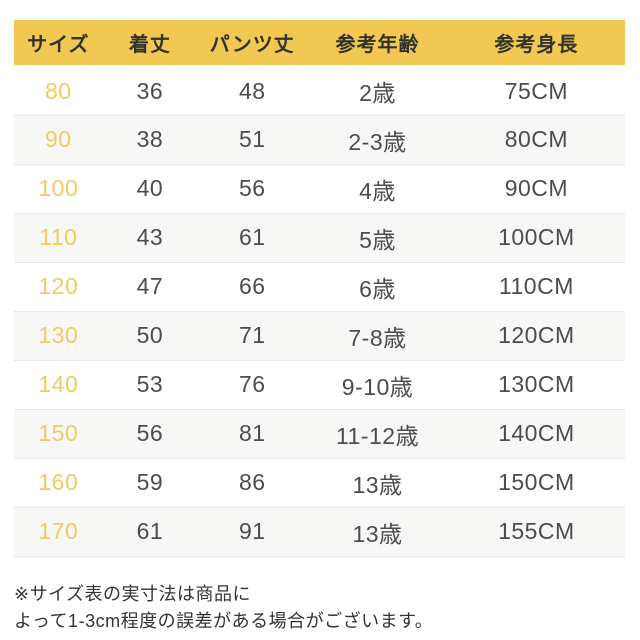 Image resolution: width=640 pixels, height=640 pixels. What do you see at coordinates (319, 608) in the screenshot?
I see `size-note: ※サイズ表の実寸法は商品に よって1-3cm程度の誤差がある場合がございます。` at bounding box center [319, 608].